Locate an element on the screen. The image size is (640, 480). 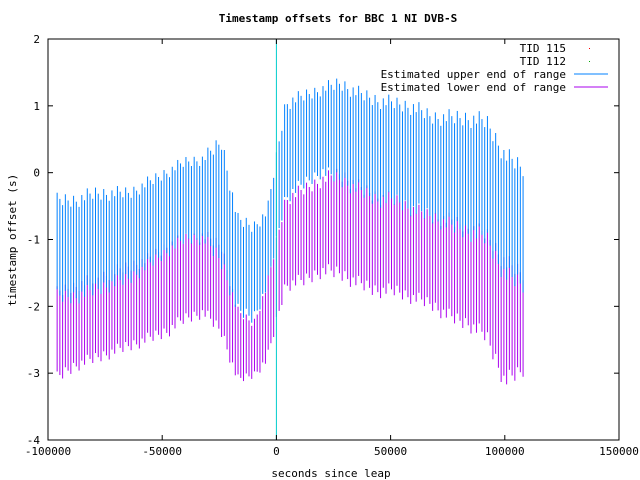
y-tick-label: -1 is located at coordinates (33, 240).